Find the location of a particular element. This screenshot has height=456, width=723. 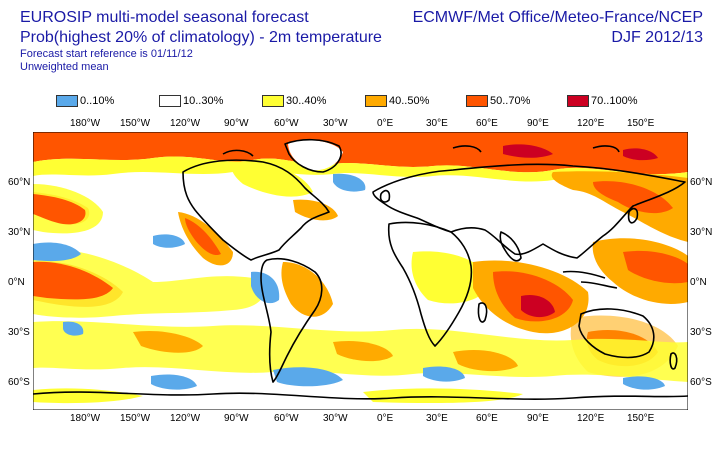

coast-indonesia is located at coordinates (590, 279).